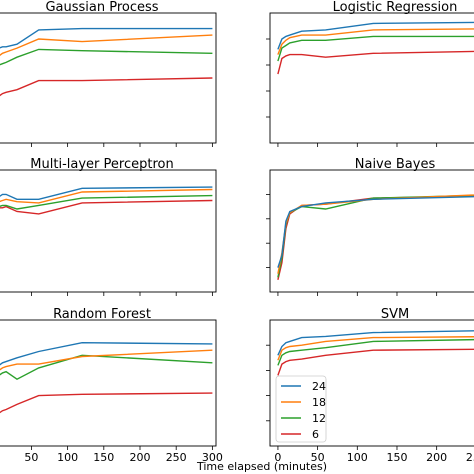 The height and width of the screenshot is (474, 474). Describe the element at coordinates (319, 402) in the screenshot. I see `legend-label-18: 18` at that location.